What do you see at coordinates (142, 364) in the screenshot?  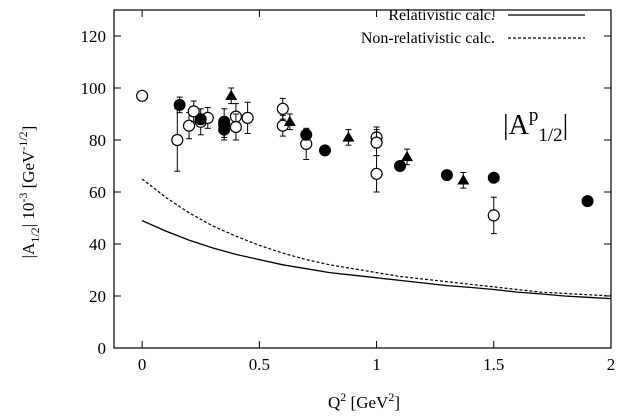 I see `x-tick-label: 0` at bounding box center [142, 364].